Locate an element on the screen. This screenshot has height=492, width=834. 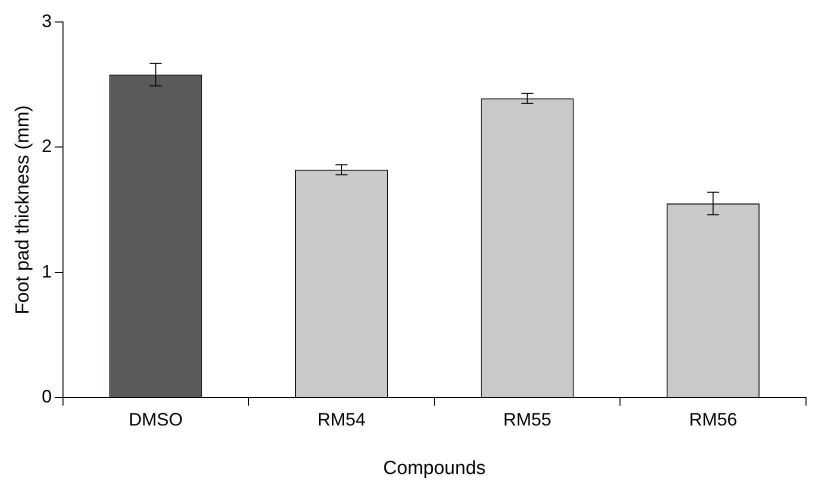
x-axis-title: Compounds is located at coordinates (434, 468).